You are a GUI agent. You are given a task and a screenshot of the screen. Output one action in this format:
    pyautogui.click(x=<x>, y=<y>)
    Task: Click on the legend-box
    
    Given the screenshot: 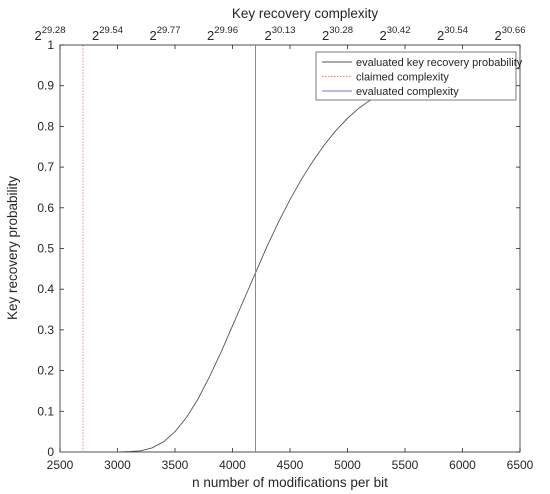 What is the action you would take?
    pyautogui.click(x=416, y=76)
    